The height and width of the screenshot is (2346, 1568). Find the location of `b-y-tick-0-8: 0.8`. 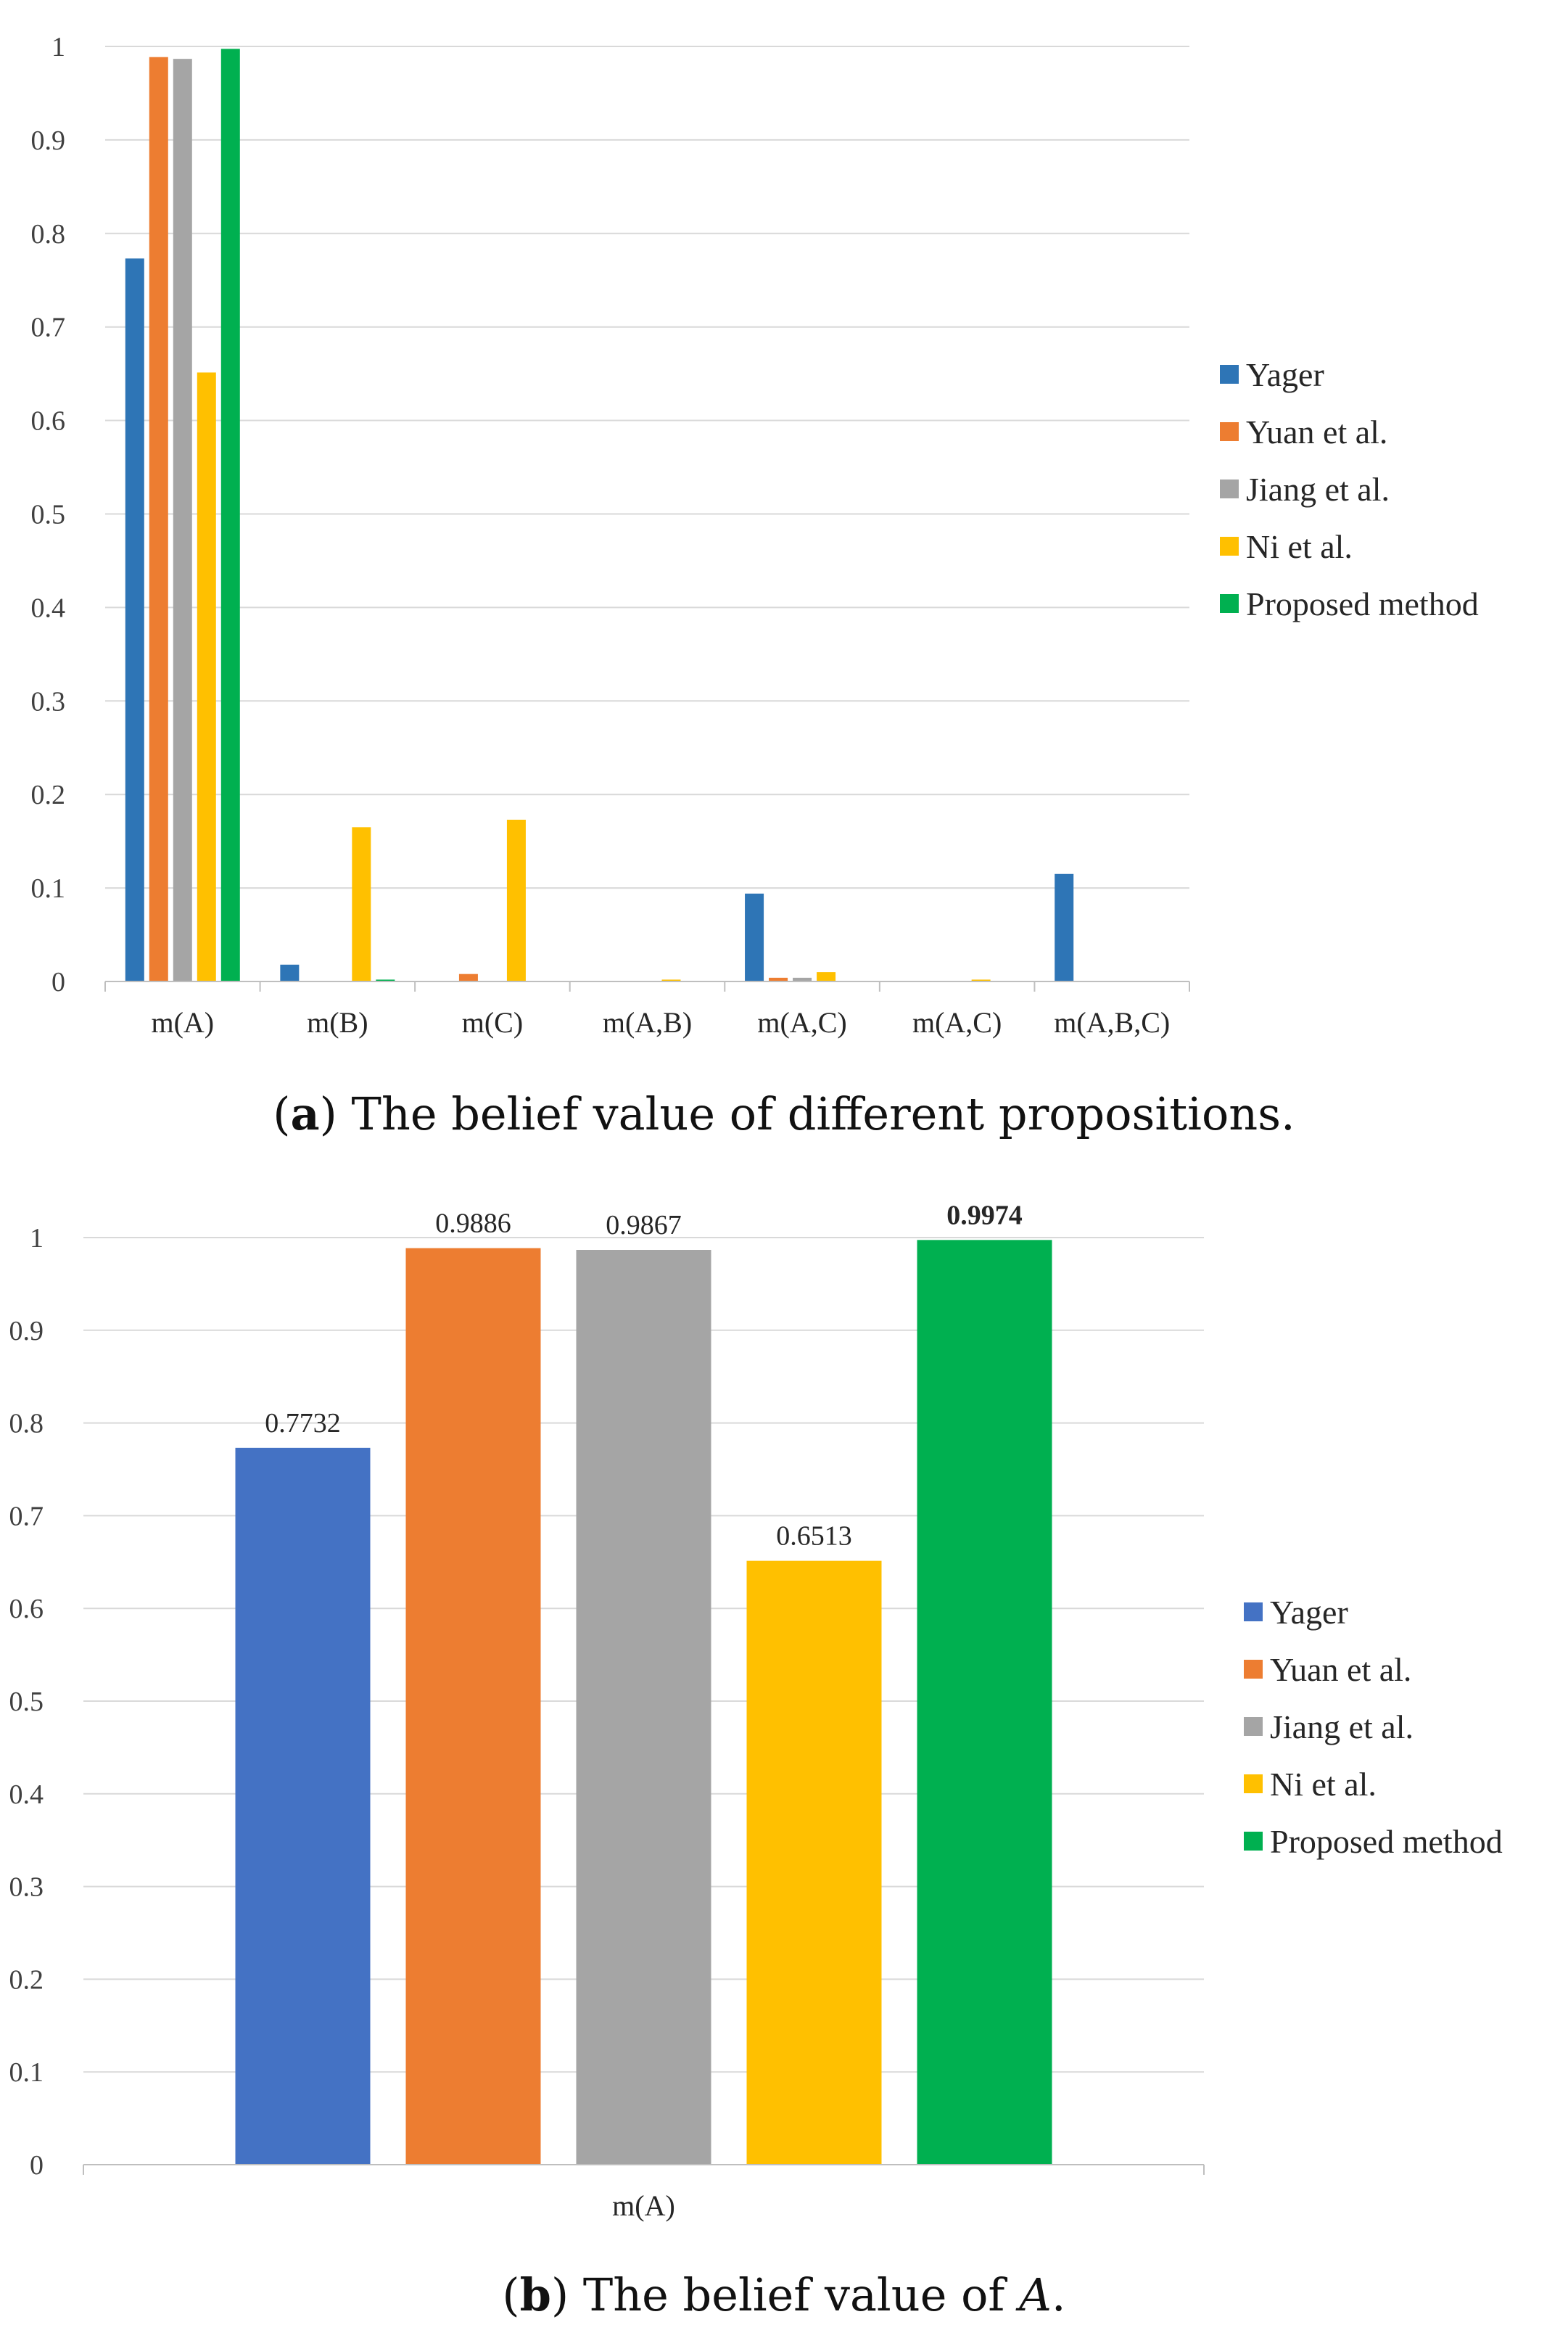

b-y-tick-0-8: 0.8 is located at coordinates (26, 1424).